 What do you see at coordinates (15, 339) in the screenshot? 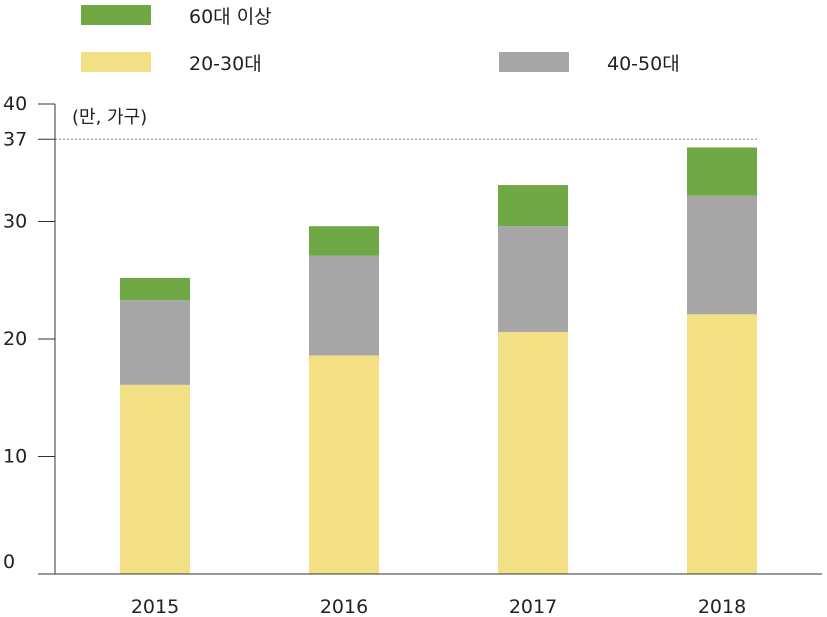
I see `y-tick-label-20: 20` at bounding box center [15, 339].